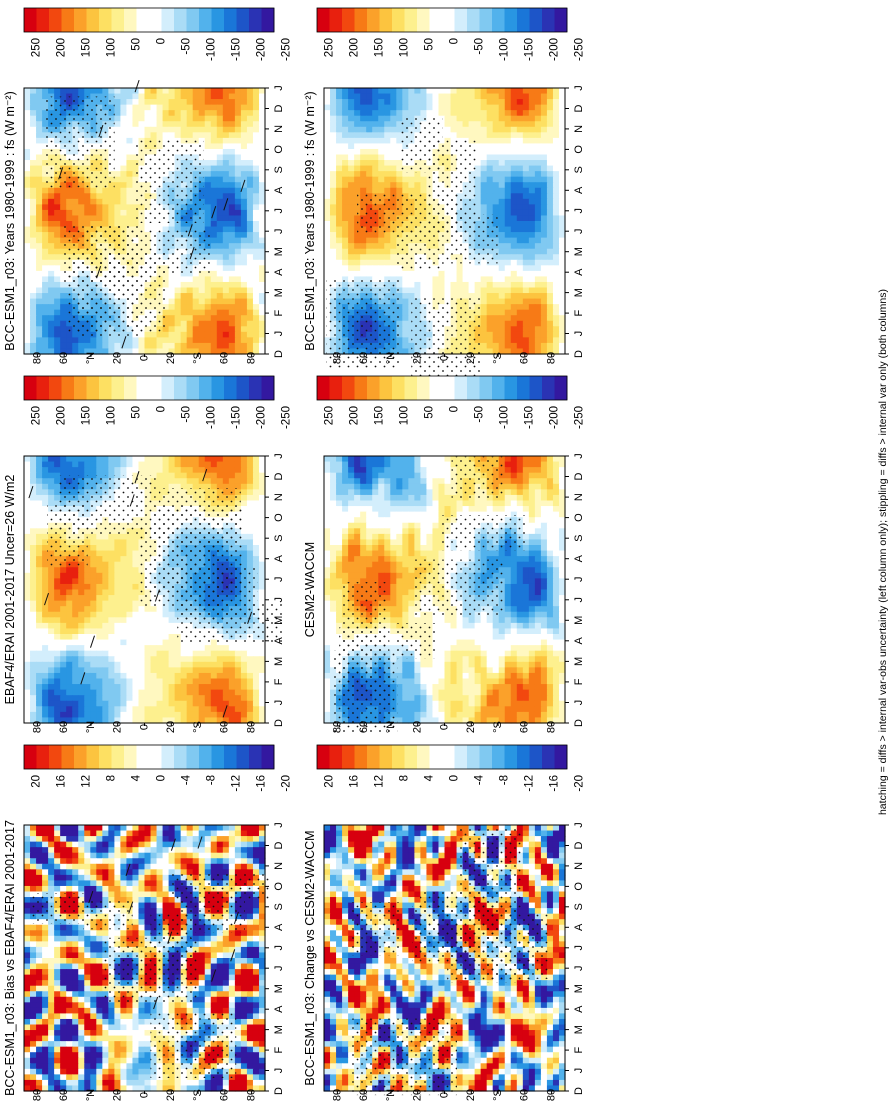 The width and height of the screenshot is (895, 1105). Describe the element at coordinates (279, 88) in the screenshot. I see `month-tick-label: J` at that location.